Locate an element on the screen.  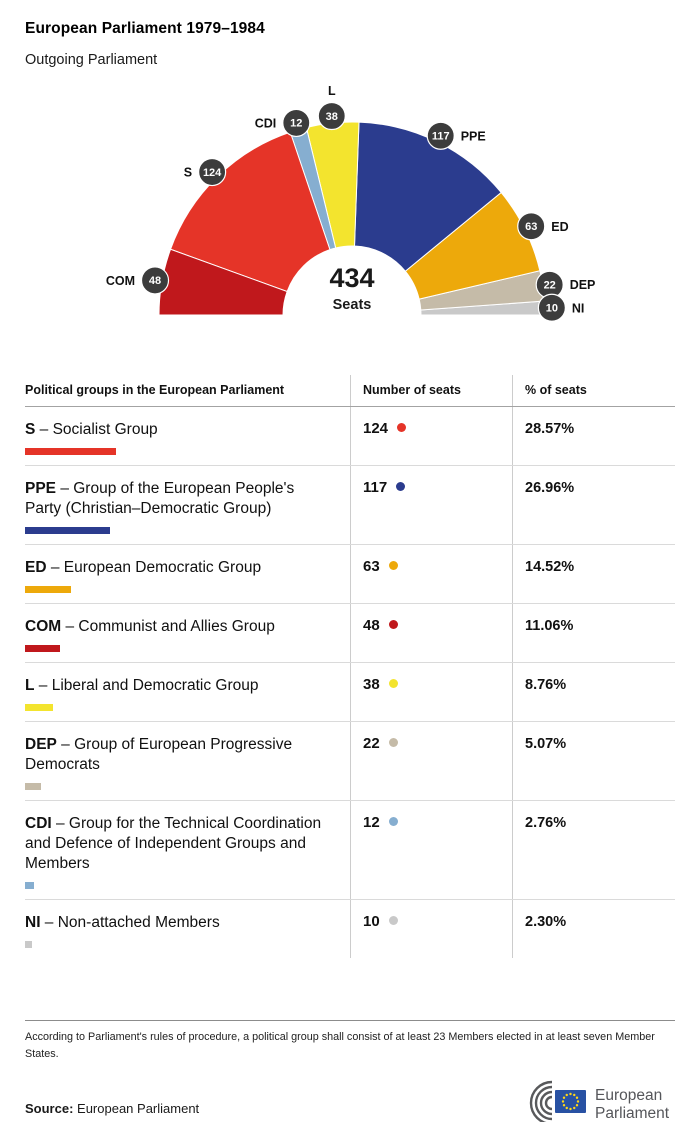
page-subtitle: Outgoing Parliament is located at coordinates (91, 60).